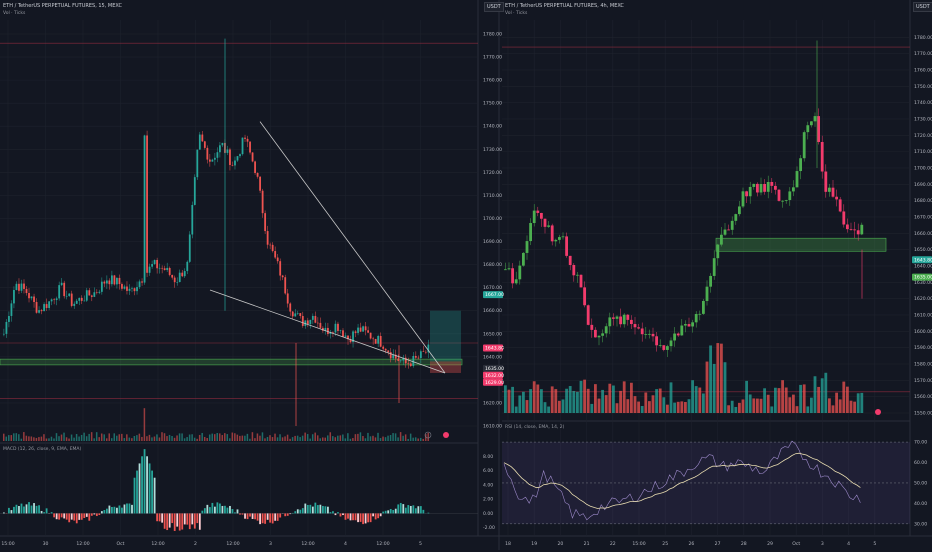 Image resolution: width=932 pixels, height=552 pixels. I want to click on left-x-tick-label: 12:00, so click(307, 544).